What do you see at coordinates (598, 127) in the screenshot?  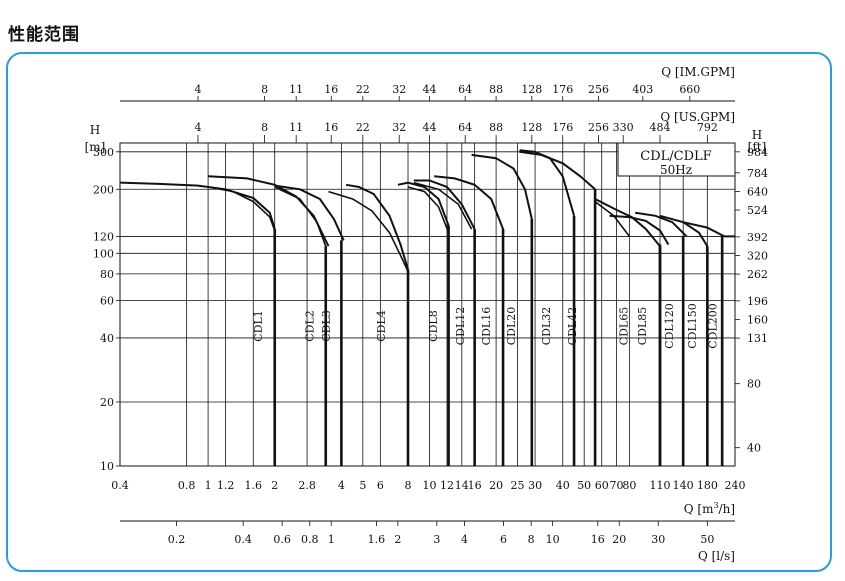 I see `us-gpm-tick-label: 256` at bounding box center [598, 127].